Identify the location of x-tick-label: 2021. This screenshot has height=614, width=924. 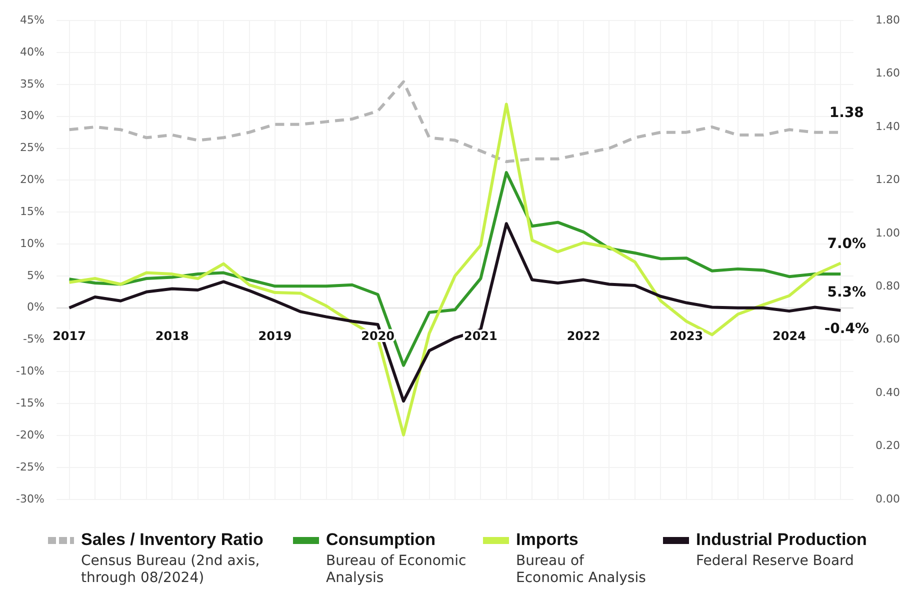
(481, 336).